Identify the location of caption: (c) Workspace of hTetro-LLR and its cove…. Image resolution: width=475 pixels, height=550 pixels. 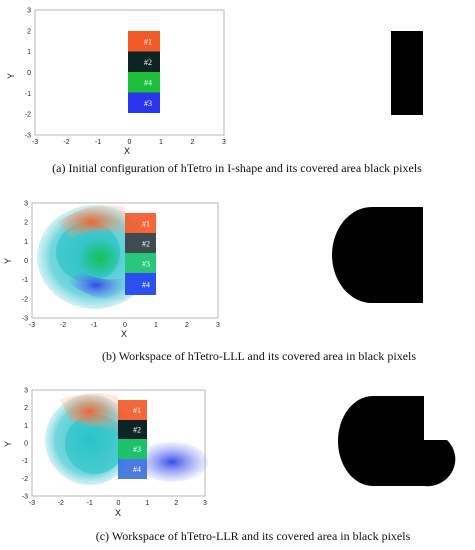
(253, 536).